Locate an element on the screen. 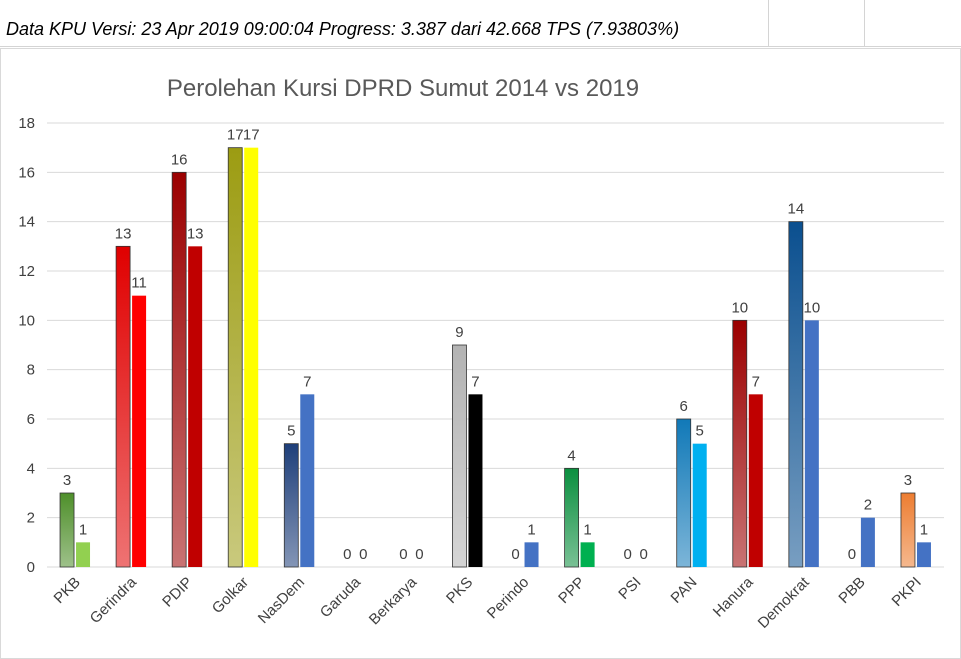 The image size is (961, 659). y-tick-label: 4 is located at coordinates (31, 468).